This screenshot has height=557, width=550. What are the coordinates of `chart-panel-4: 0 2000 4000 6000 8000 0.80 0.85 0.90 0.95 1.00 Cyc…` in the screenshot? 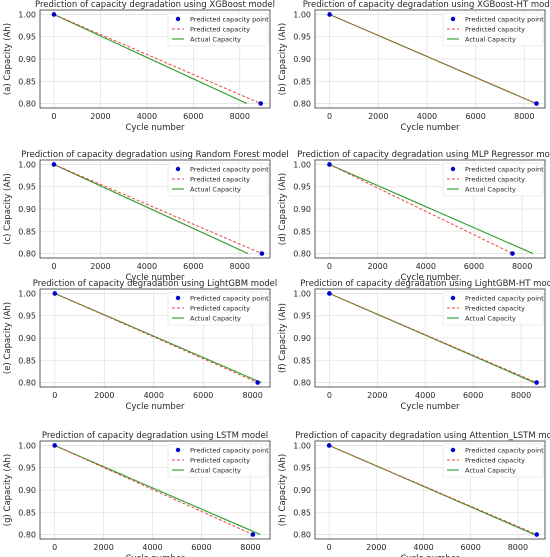 It's located at (414, 216).